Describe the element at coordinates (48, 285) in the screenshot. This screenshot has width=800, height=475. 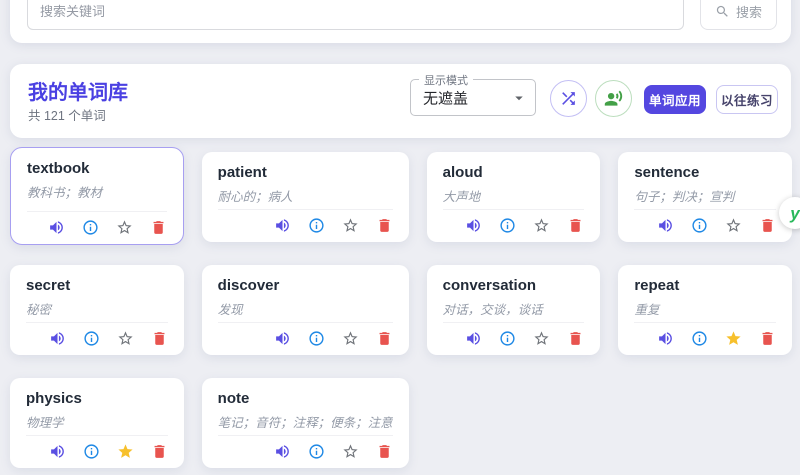
I see `word-text: secret` at that location.